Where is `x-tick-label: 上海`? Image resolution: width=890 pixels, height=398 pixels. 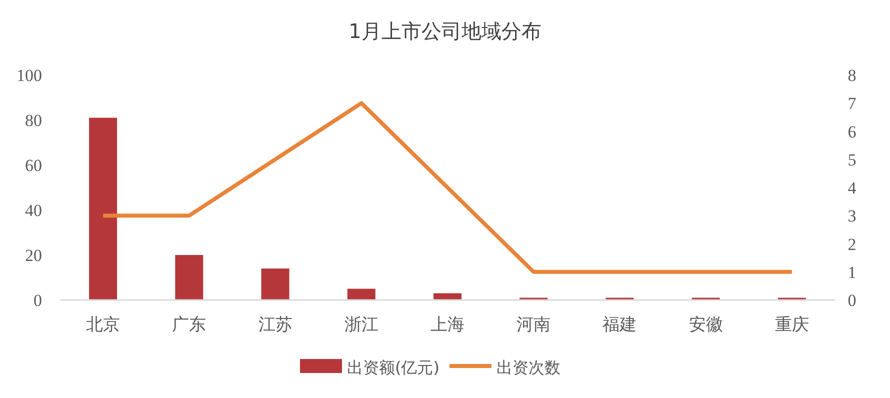
x-tick-label: 上海 is located at coordinates (447, 325).